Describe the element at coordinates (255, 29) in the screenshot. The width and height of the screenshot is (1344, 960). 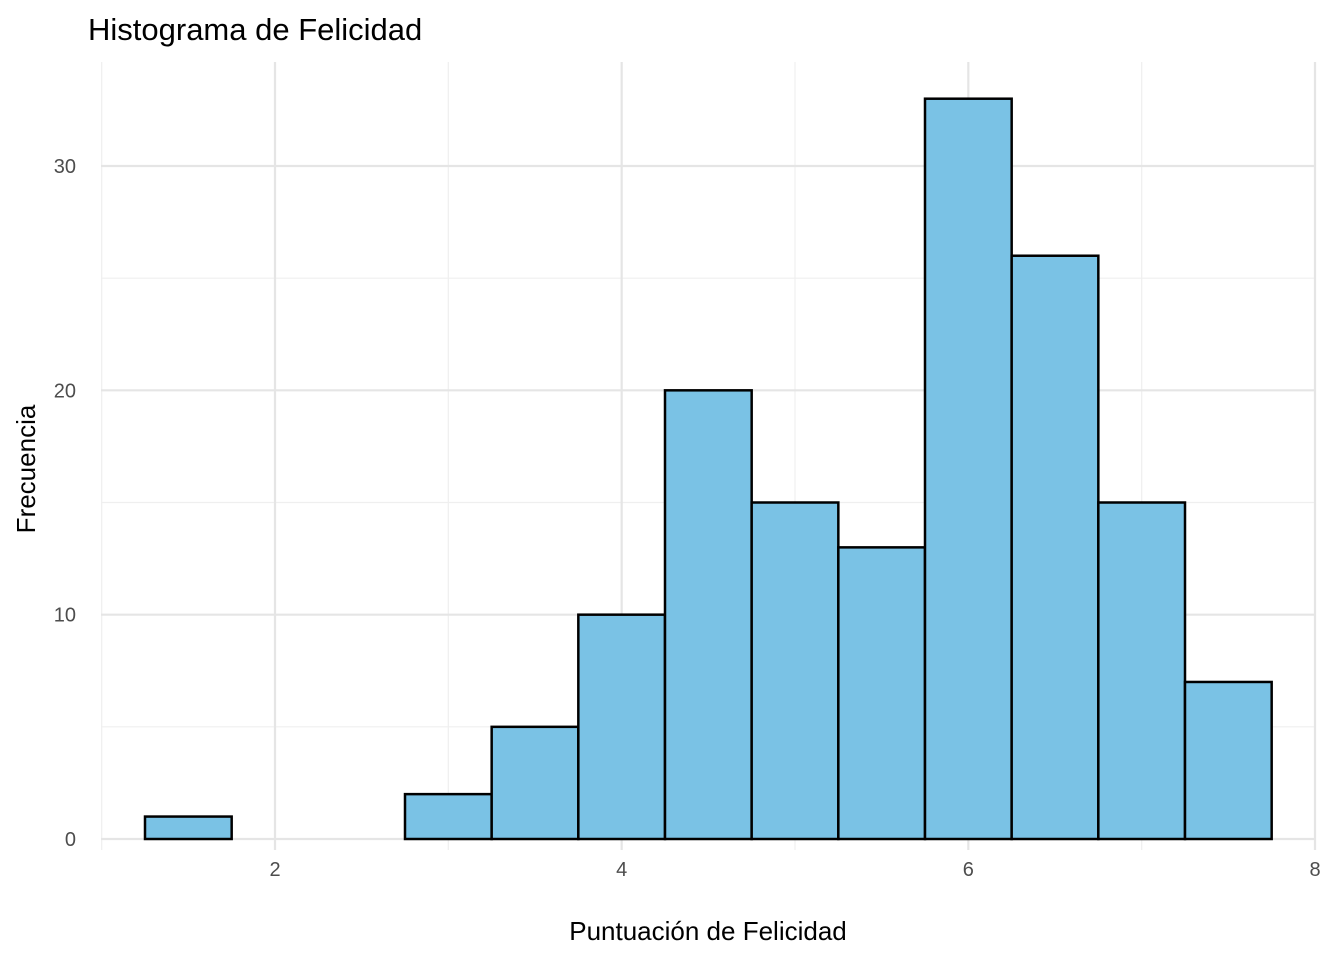
I see `chart-title: Histograma de Felicidad` at that location.